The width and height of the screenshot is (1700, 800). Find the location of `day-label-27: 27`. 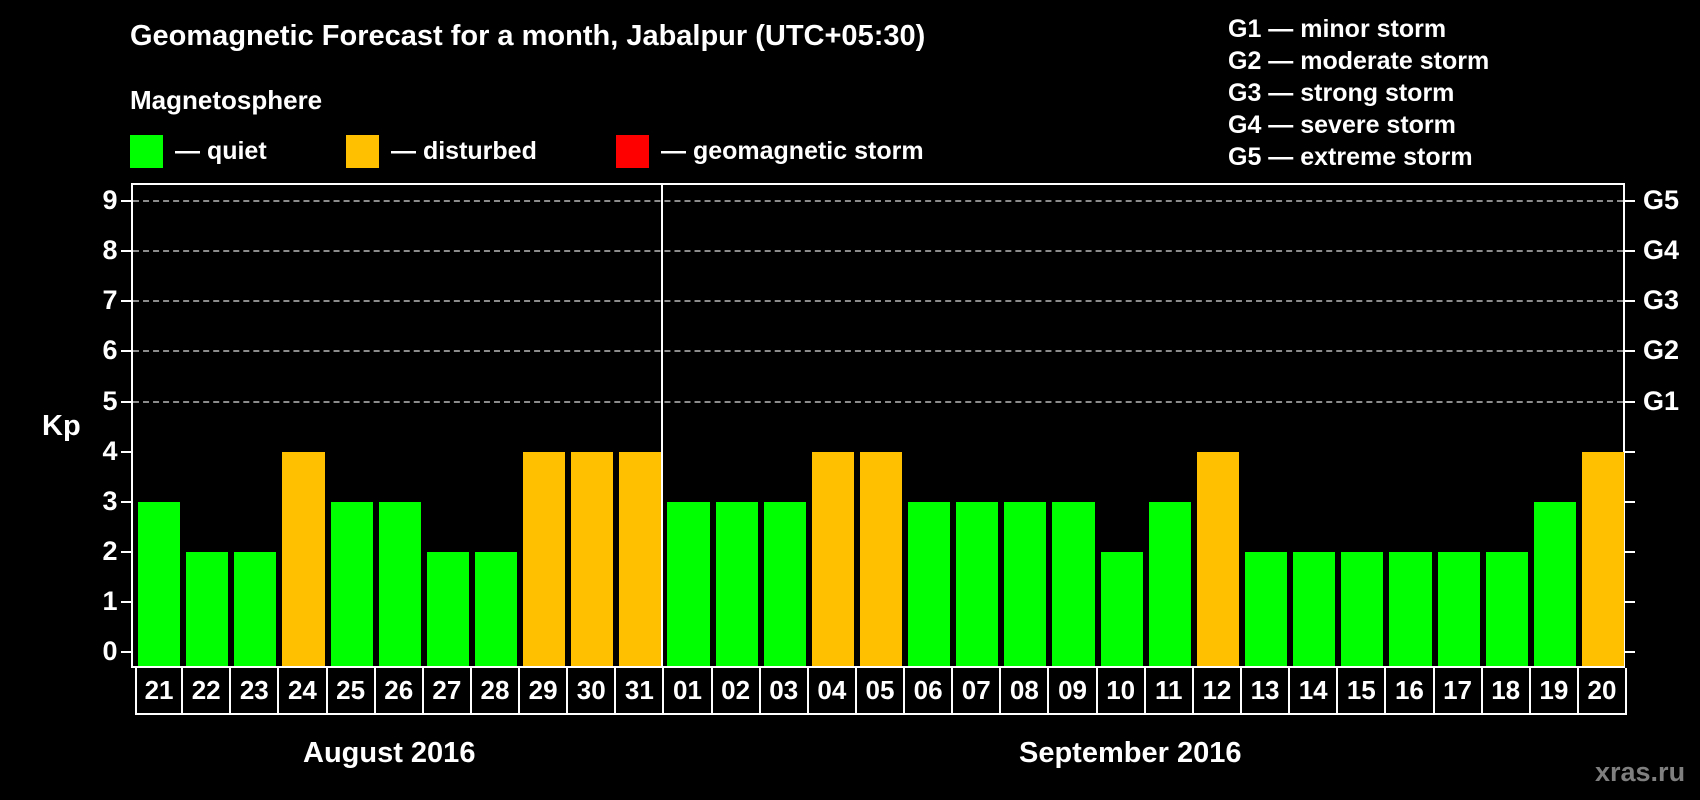

day-label-27: 27 is located at coordinates (446, 691).